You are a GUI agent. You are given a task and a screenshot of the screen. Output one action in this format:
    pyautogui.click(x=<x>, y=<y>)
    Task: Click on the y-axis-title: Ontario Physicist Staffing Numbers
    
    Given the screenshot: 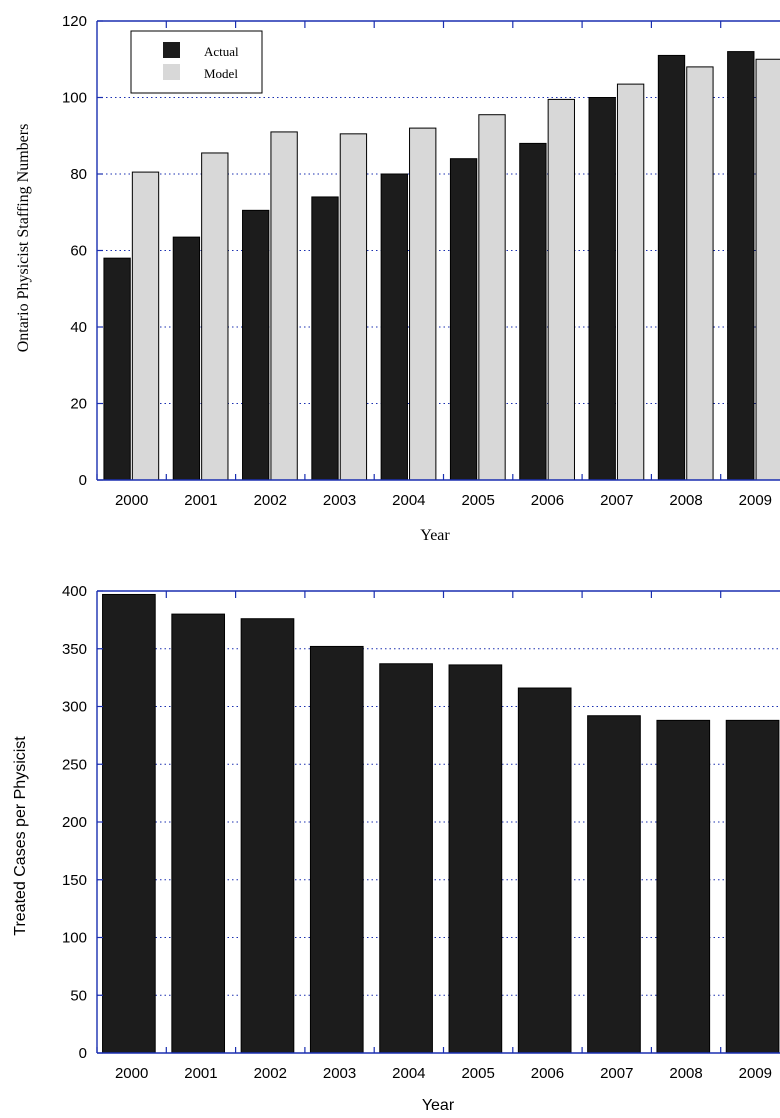 What is the action you would take?
    pyautogui.click(x=23, y=238)
    